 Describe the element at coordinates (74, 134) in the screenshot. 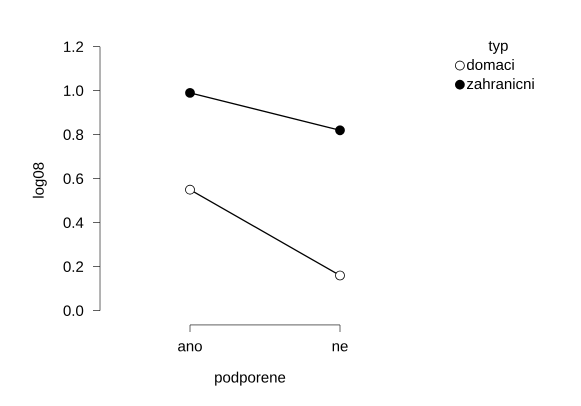

I see `y-tick-label: 0.8` at that location.